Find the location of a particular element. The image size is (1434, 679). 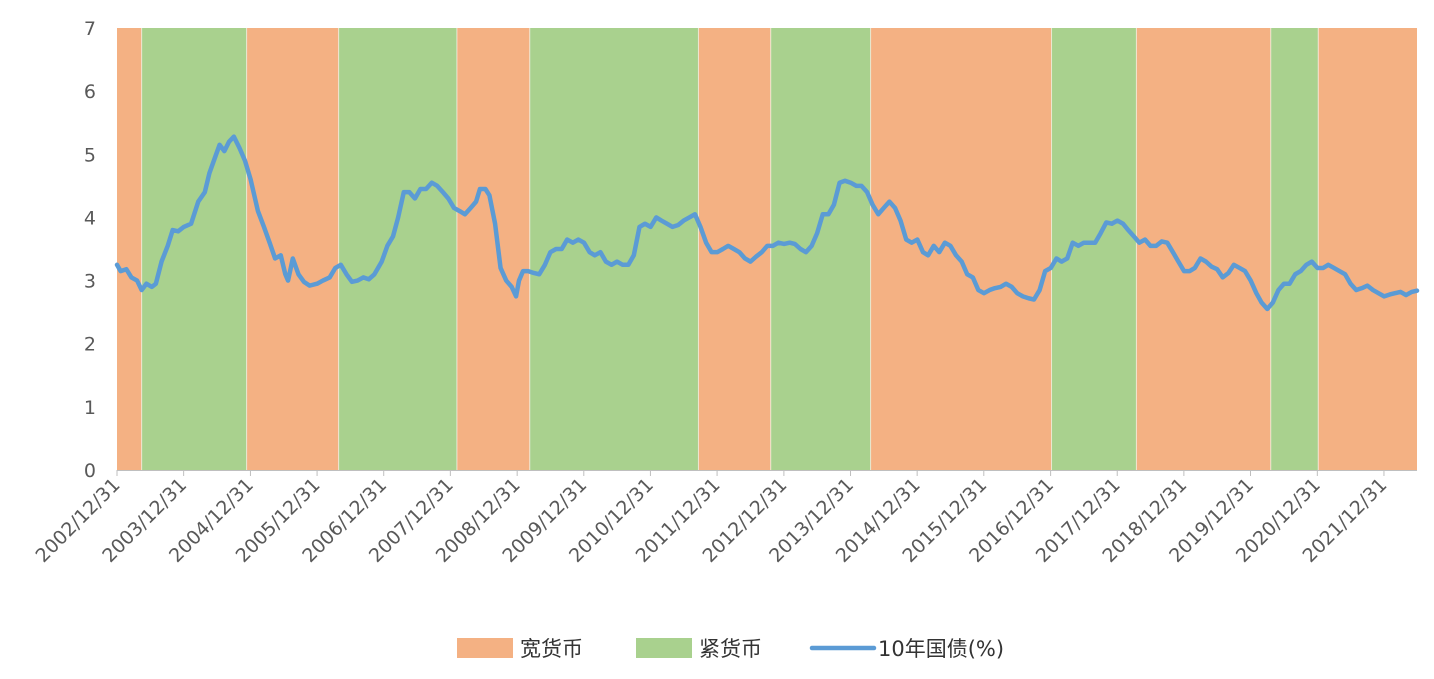

y-tick-label: 4 is located at coordinates (90, 218).